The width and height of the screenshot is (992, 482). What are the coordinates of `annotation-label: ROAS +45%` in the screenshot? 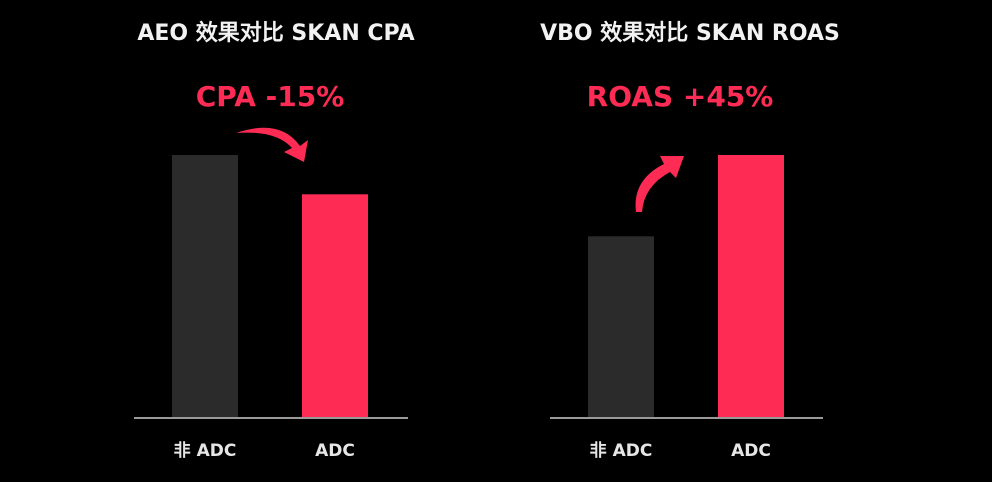 It's located at (680, 96).